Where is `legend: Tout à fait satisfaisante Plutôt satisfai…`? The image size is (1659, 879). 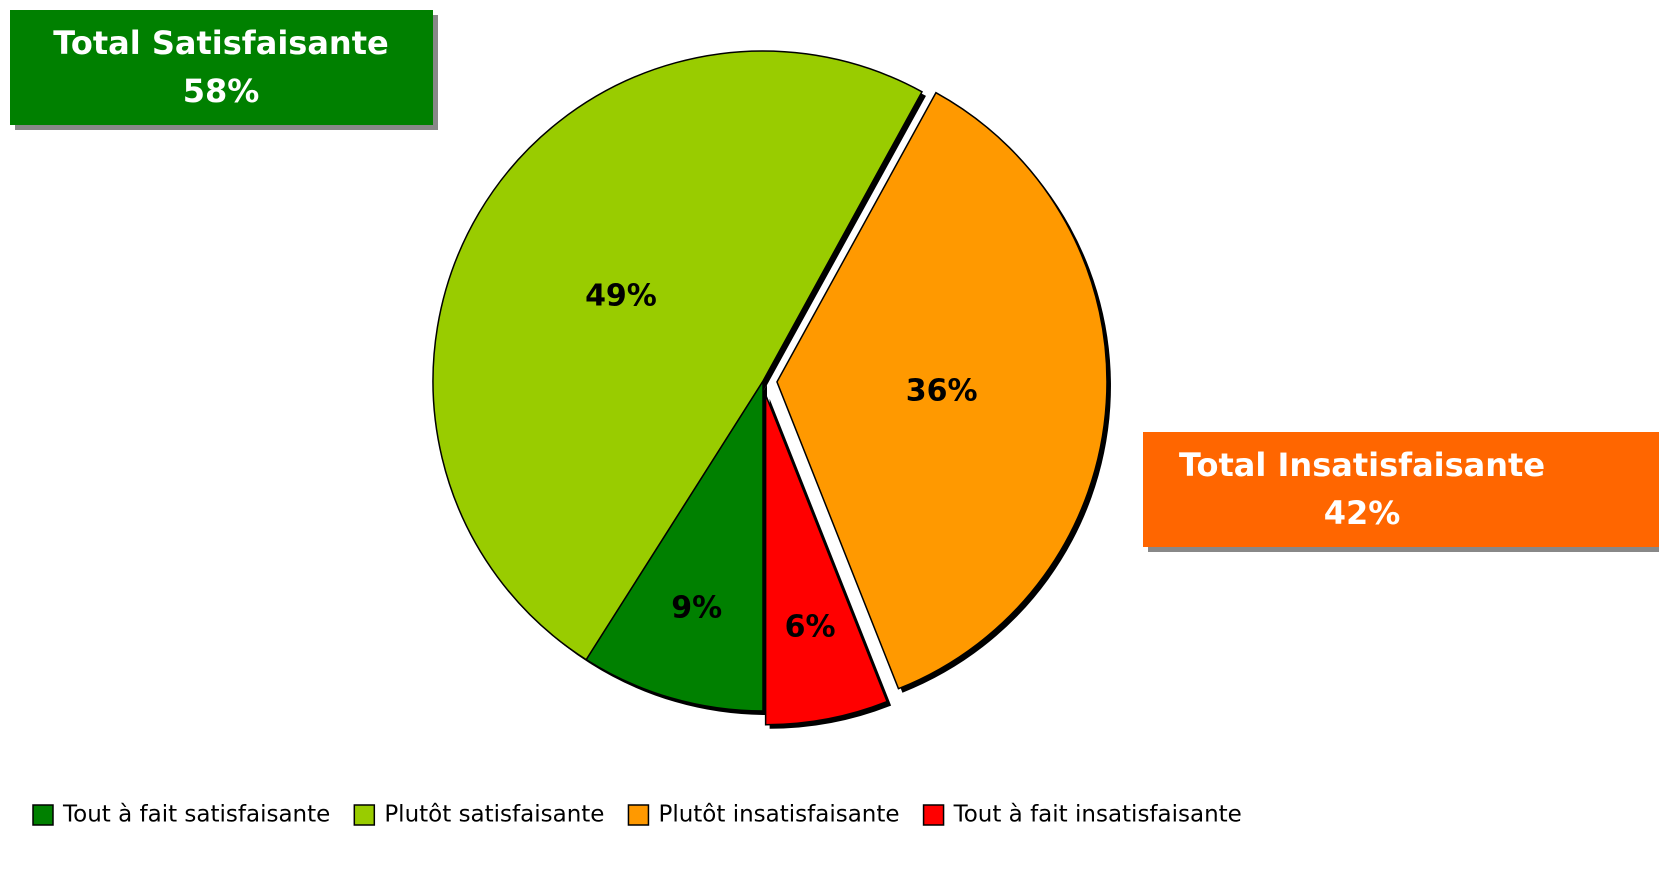
legend: Tout à fait satisfaisante Plutôt satisfai… is located at coordinates (637, 815).